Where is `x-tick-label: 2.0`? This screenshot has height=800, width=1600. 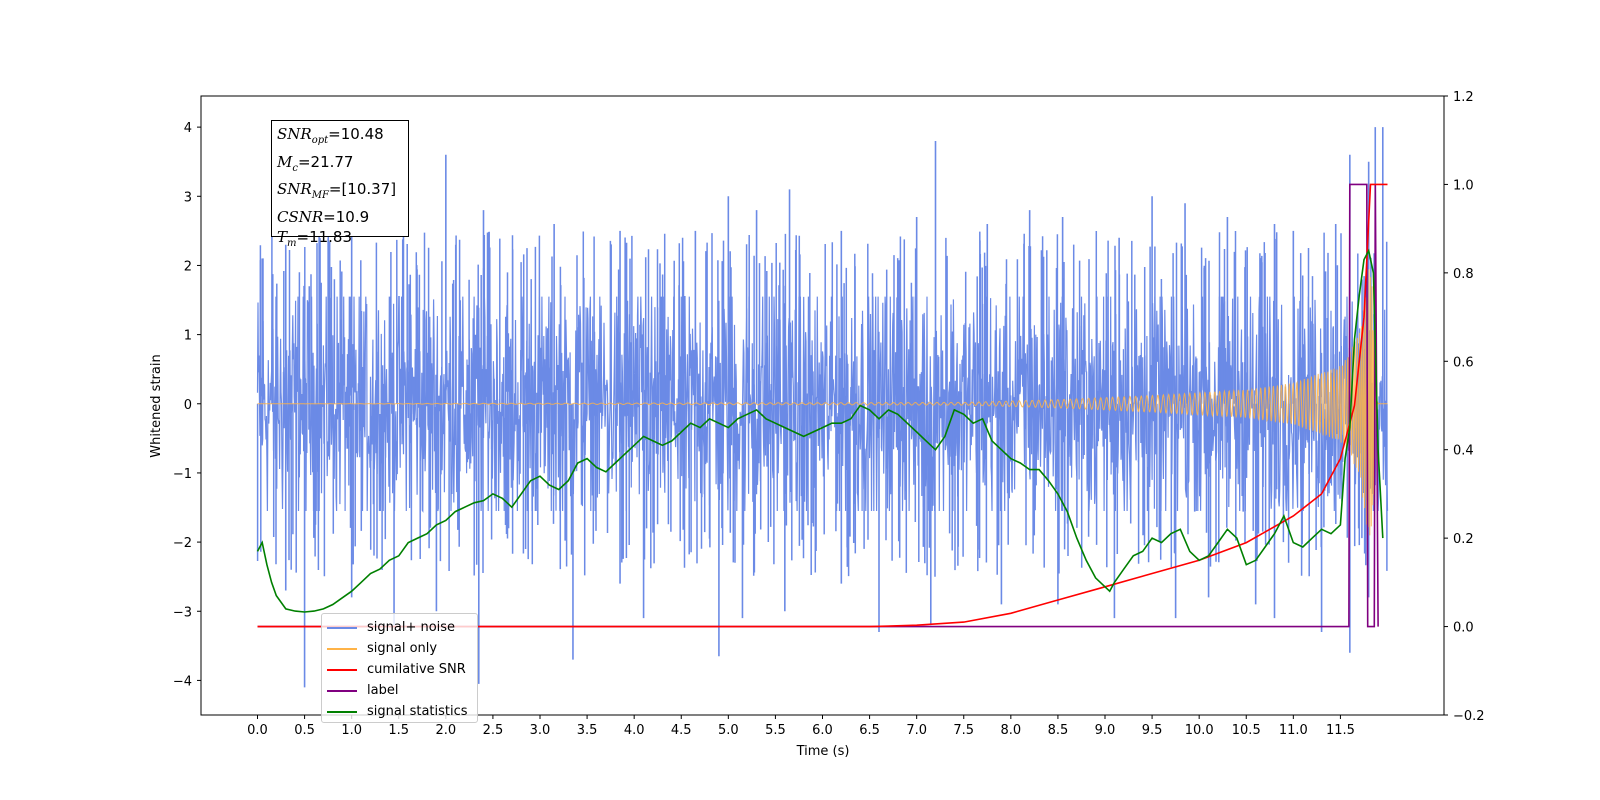
x-tick-label: 2.0 is located at coordinates (445, 730).